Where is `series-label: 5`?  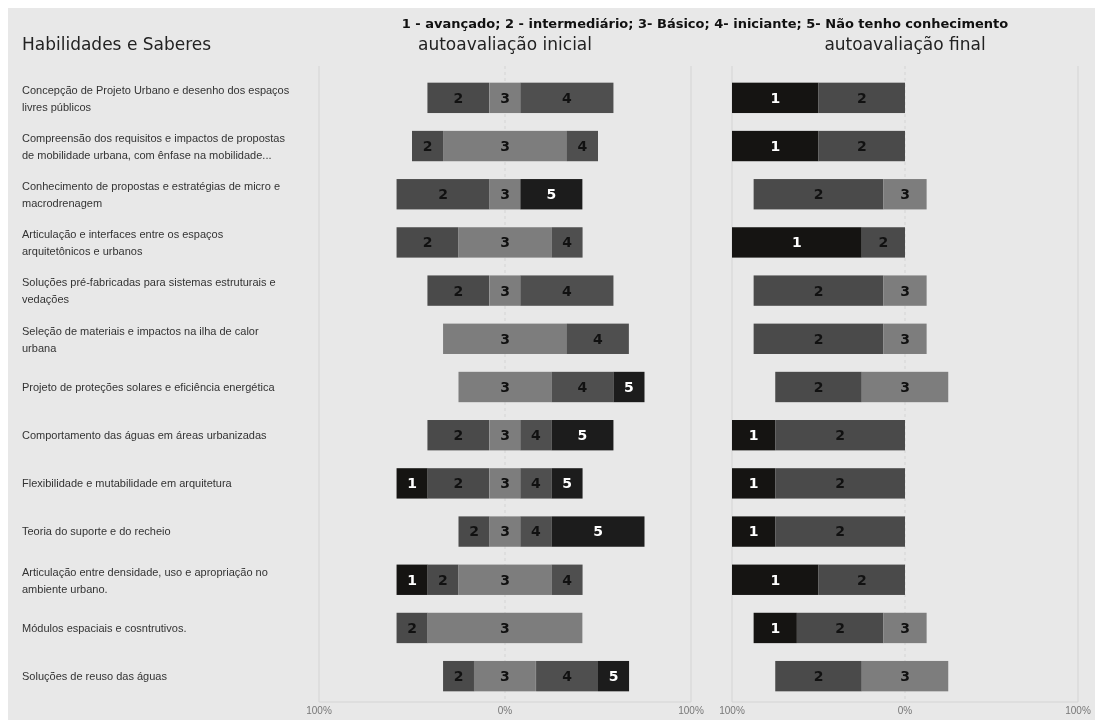
series-label: 5 is located at coordinates (613, 676).